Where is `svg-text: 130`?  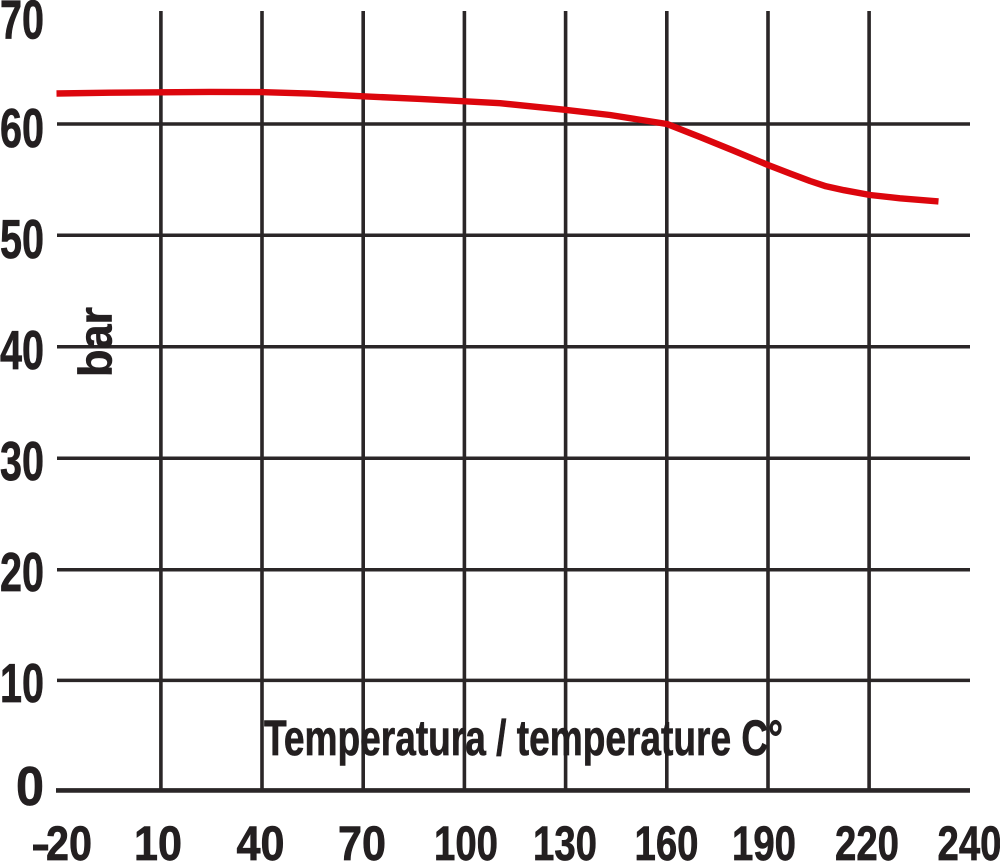 svg-text: 130 is located at coordinates (565, 839).